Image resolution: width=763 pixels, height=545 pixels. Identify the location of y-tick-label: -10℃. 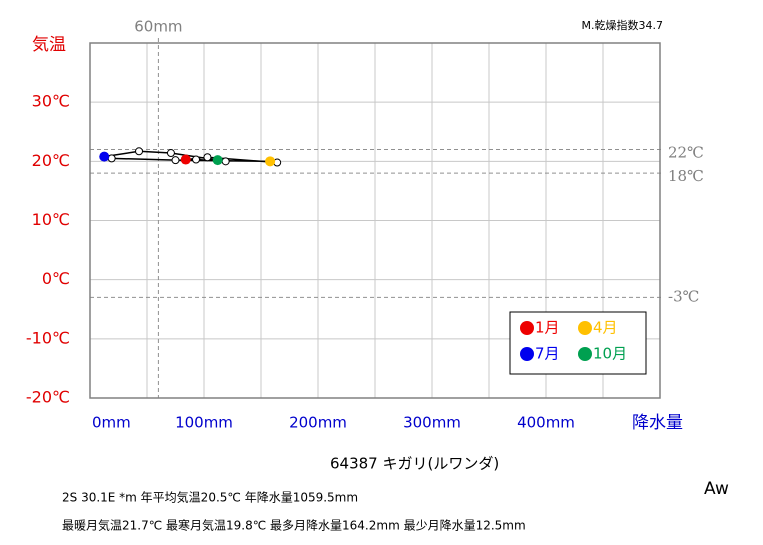
(48, 337).